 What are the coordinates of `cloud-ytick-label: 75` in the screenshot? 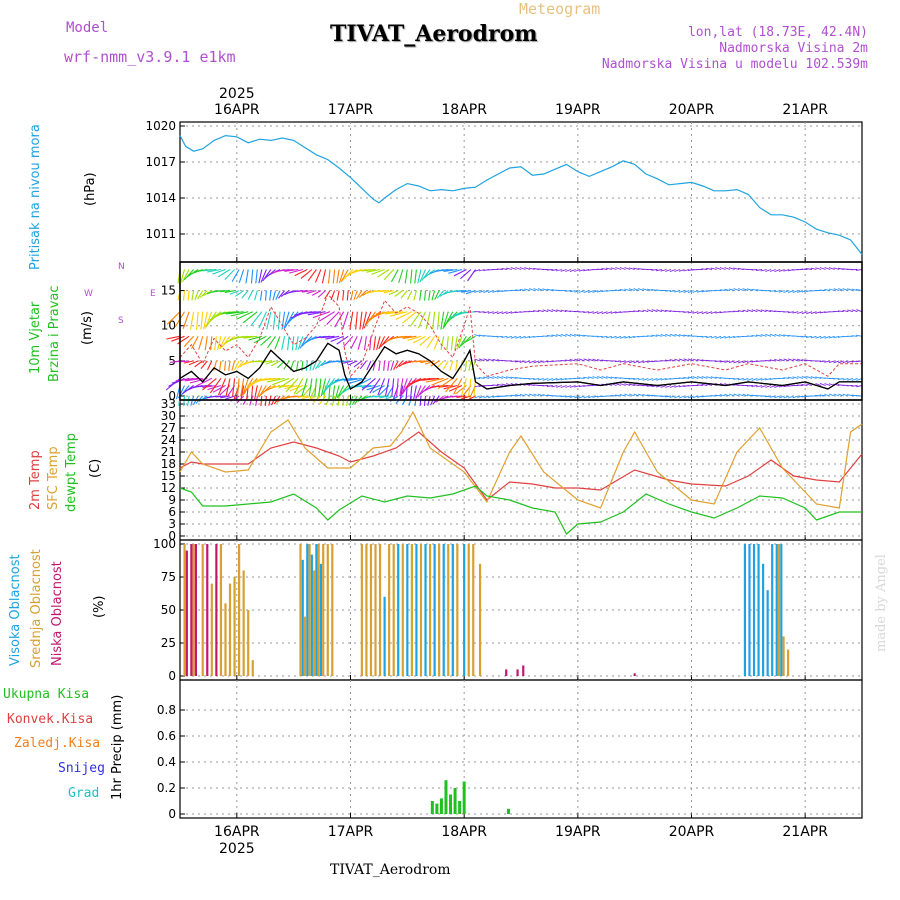 It's located at (168, 577).